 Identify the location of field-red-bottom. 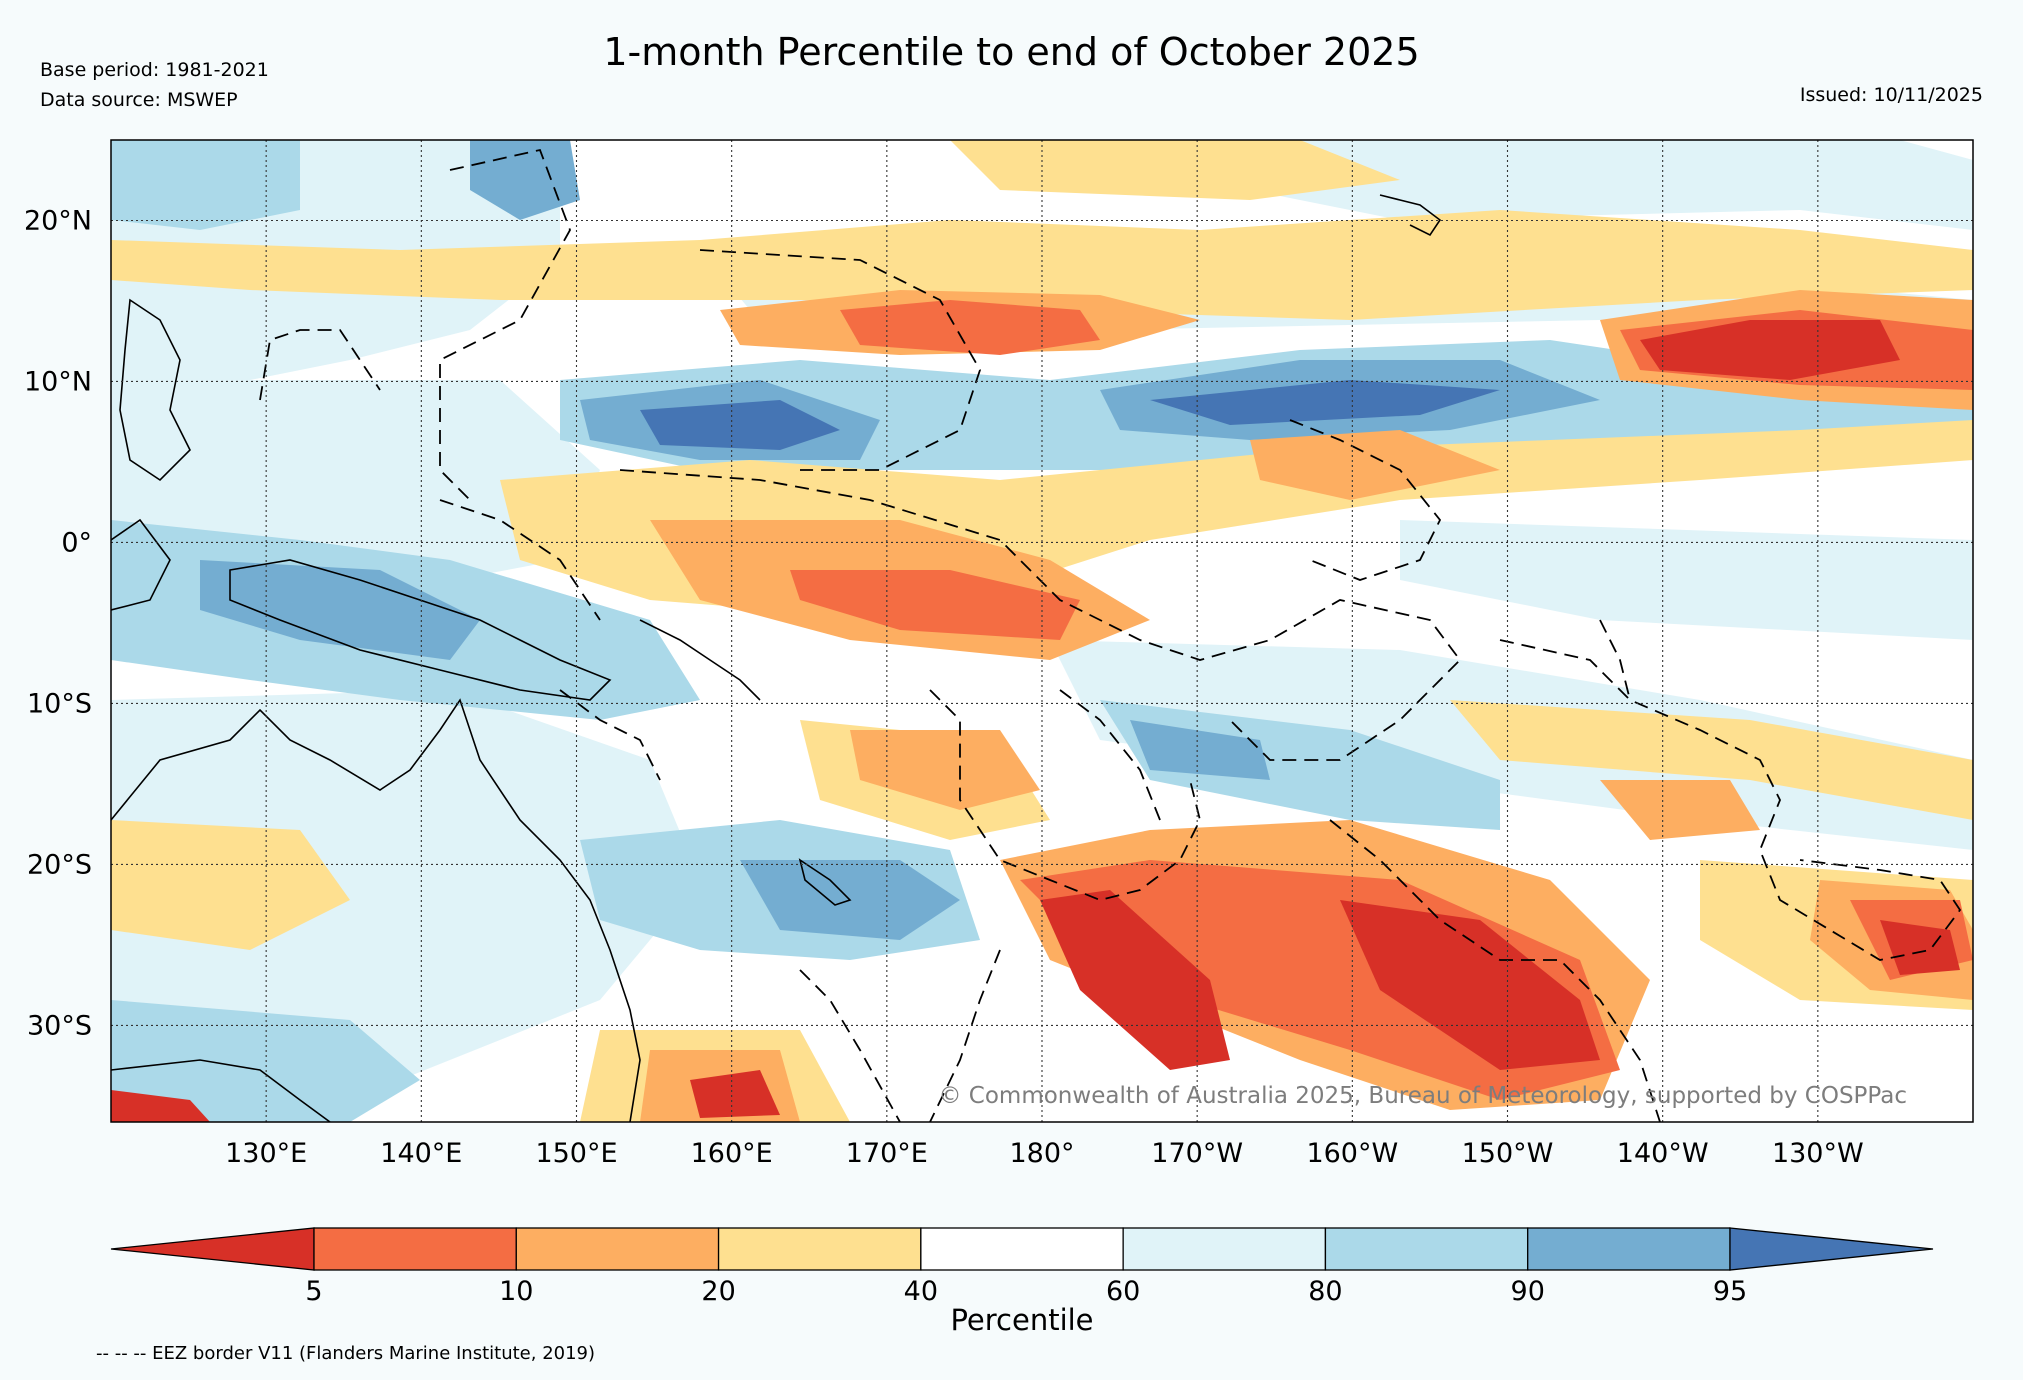
(735, 1094).